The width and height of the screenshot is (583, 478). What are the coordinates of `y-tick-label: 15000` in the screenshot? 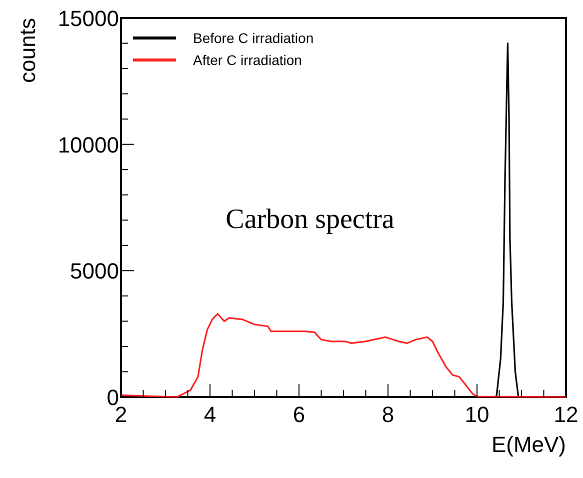 It's located at (88, 18).